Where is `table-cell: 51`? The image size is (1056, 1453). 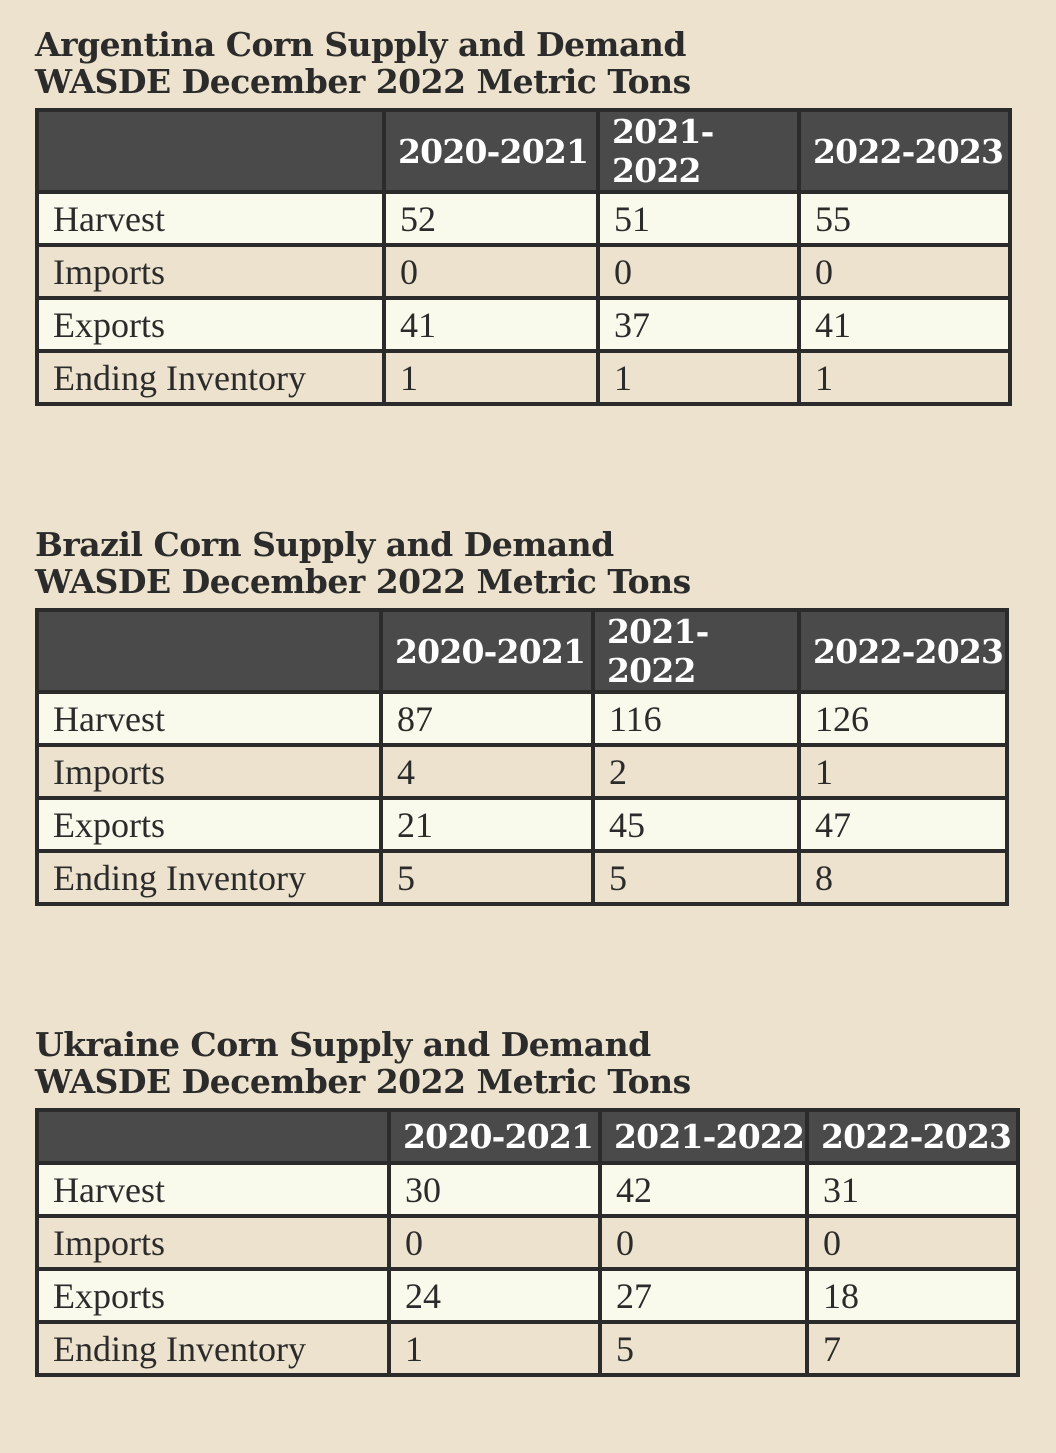
table-cell: 51 is located at coordinates (698, 218).